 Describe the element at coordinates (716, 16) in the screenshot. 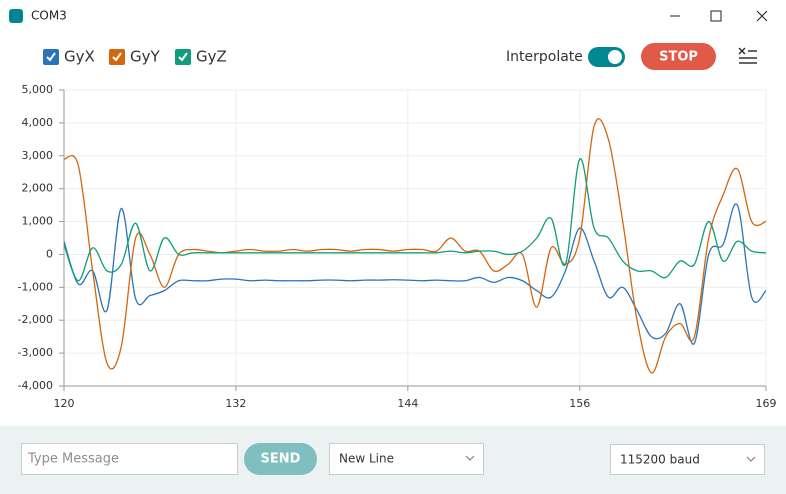

I see `maximize-button` at that location.